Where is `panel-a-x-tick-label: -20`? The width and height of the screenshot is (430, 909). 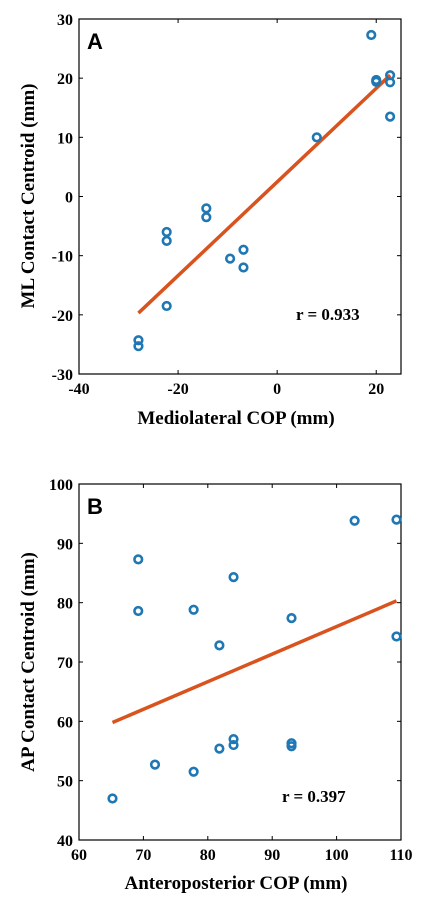 panel-a-x-tick-label: -20 is located at coordinates (177, 389).